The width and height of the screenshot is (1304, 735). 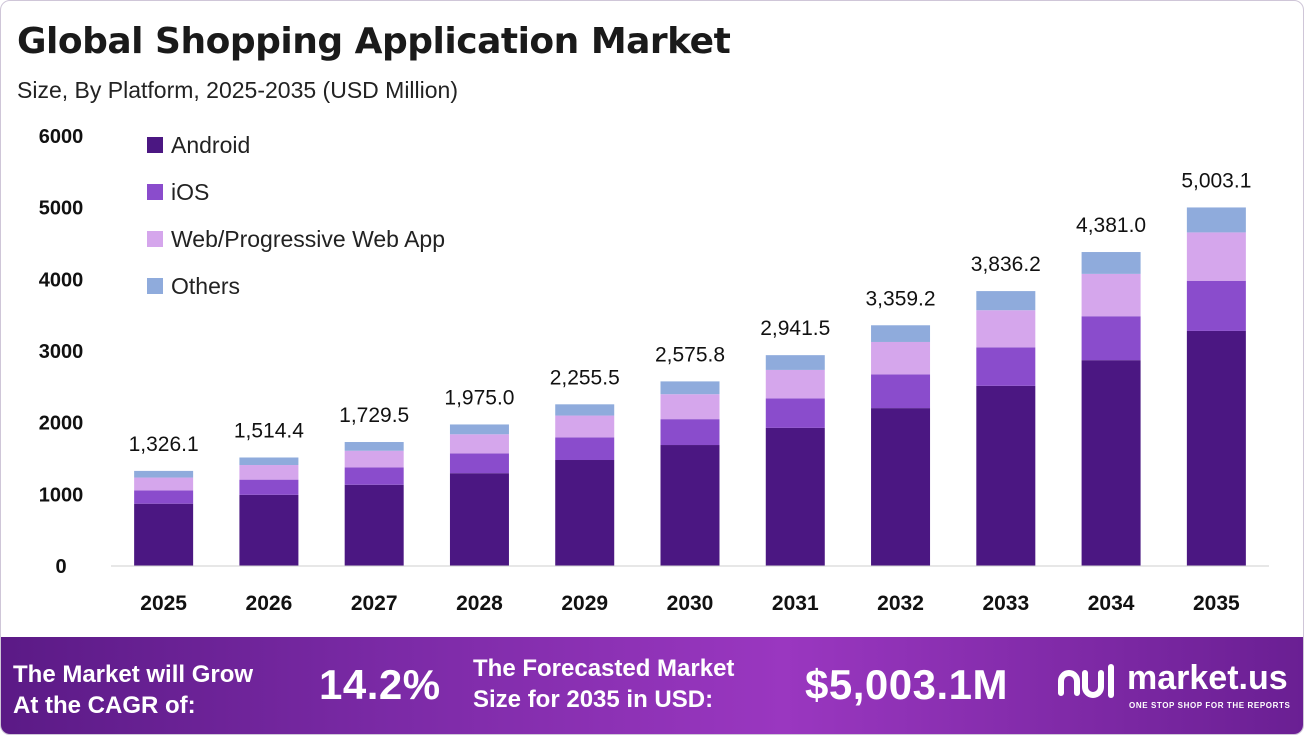 I want to click on y-tick-label: 3000, so click(x=61, y=352).